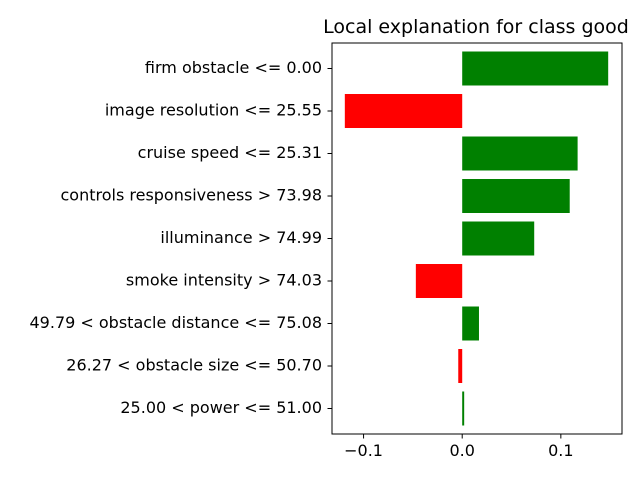 The width and height of the screenshot is (640, 484). Describe the element at coordinates (461, 450) in the screenshot. I see `x-tick-label: 0.0` at that location.